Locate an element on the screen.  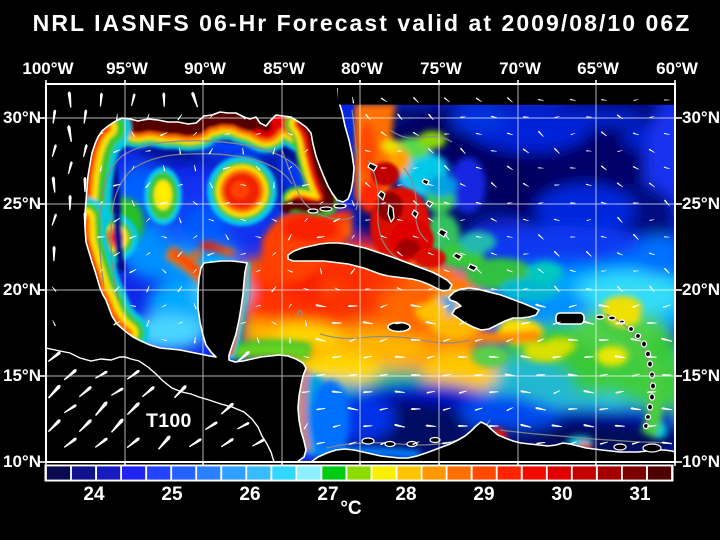
svg-text: 75°W is located at coordinates (441, 68).